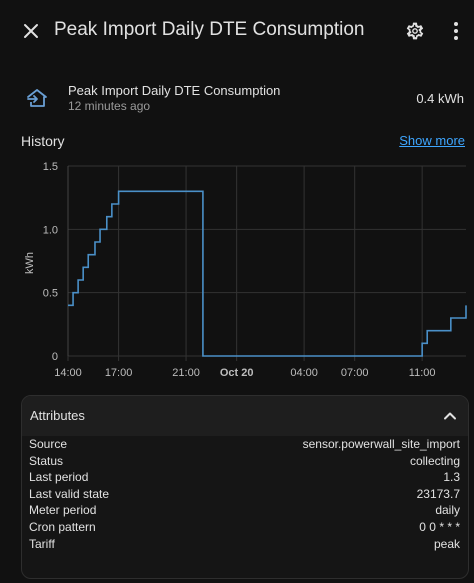  What do you see at coordinates (245, 416) in the screenshot?
I see `attributes-header: Attributes` at bounding box center [245, 416].